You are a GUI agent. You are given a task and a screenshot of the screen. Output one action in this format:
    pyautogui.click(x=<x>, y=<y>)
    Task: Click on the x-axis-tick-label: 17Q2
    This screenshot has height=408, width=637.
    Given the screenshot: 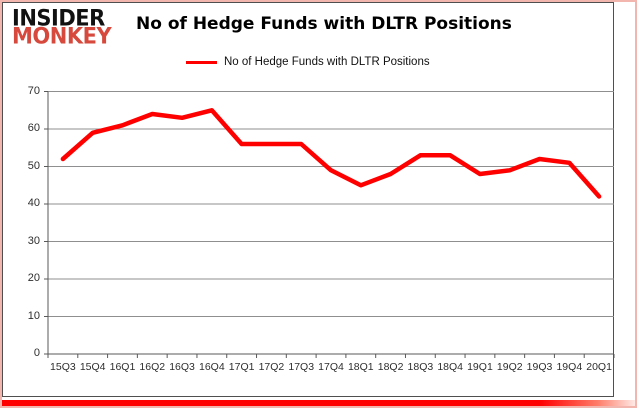 What is the action you would take?
    pyautogui.click(x=271, y=367)
    